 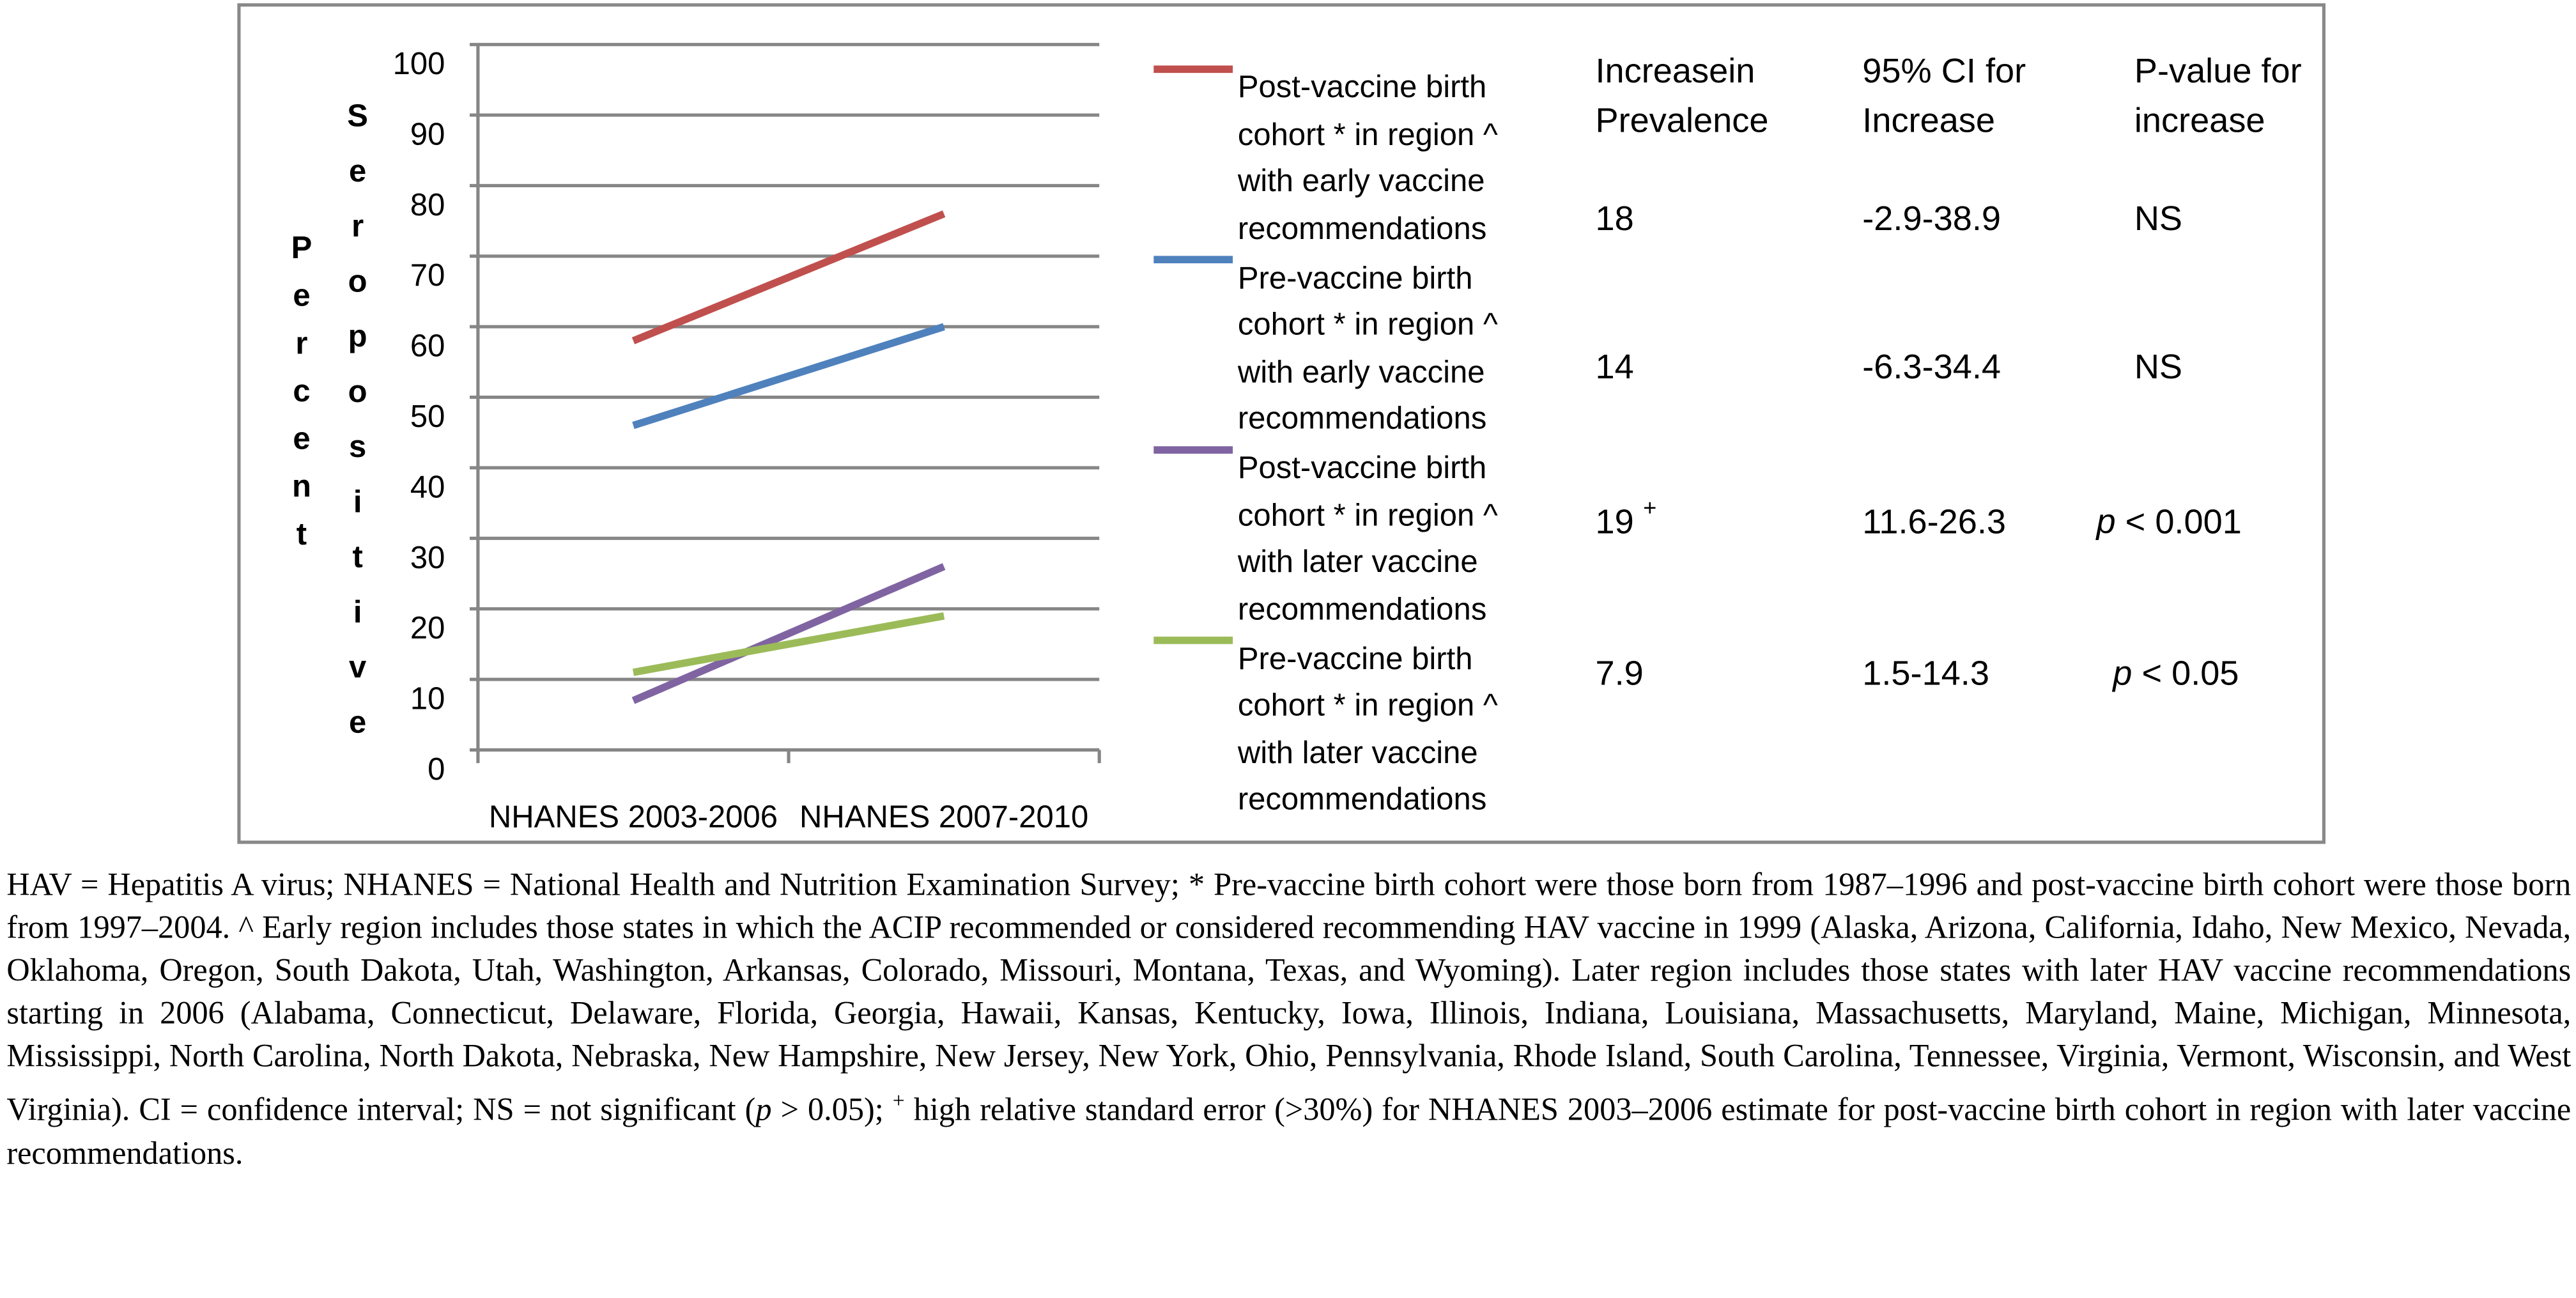 I want to click on header-cell: Increasein Prevalence, so click(x=1682, y=96).